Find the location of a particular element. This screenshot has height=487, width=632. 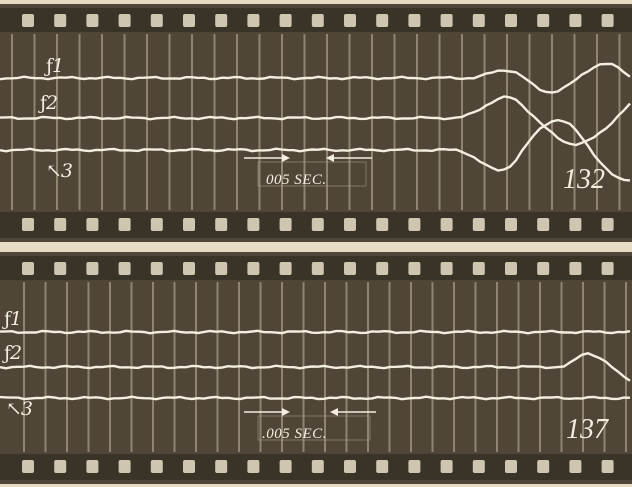

time-scale-label: .005 SEC. is located at coordinates (294, 434).